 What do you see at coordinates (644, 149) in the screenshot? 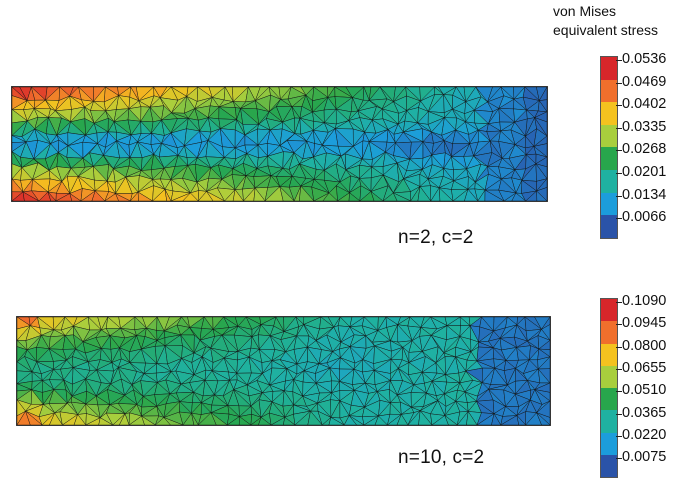
I see `colorbar-value: 0.0268` at bounding box center [644, 149].